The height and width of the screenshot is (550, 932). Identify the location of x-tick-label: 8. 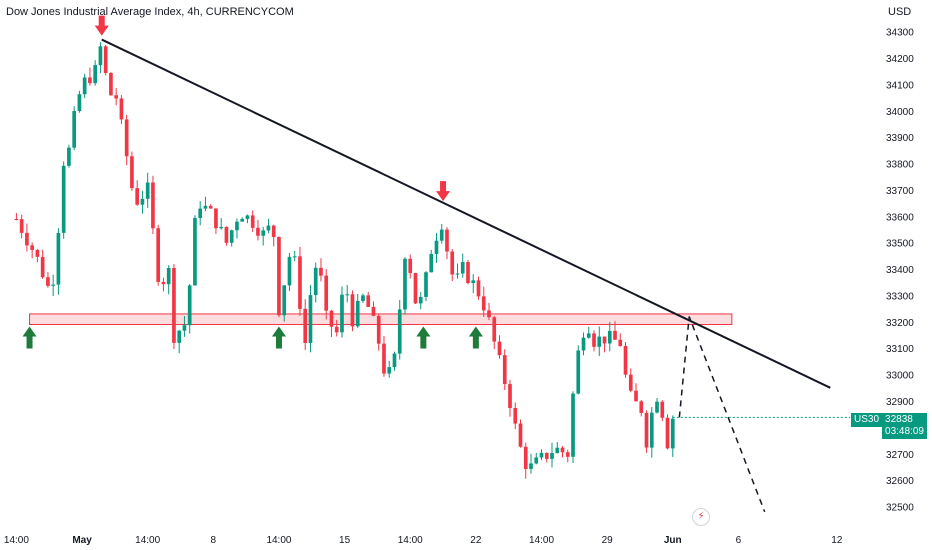
(214, 540).